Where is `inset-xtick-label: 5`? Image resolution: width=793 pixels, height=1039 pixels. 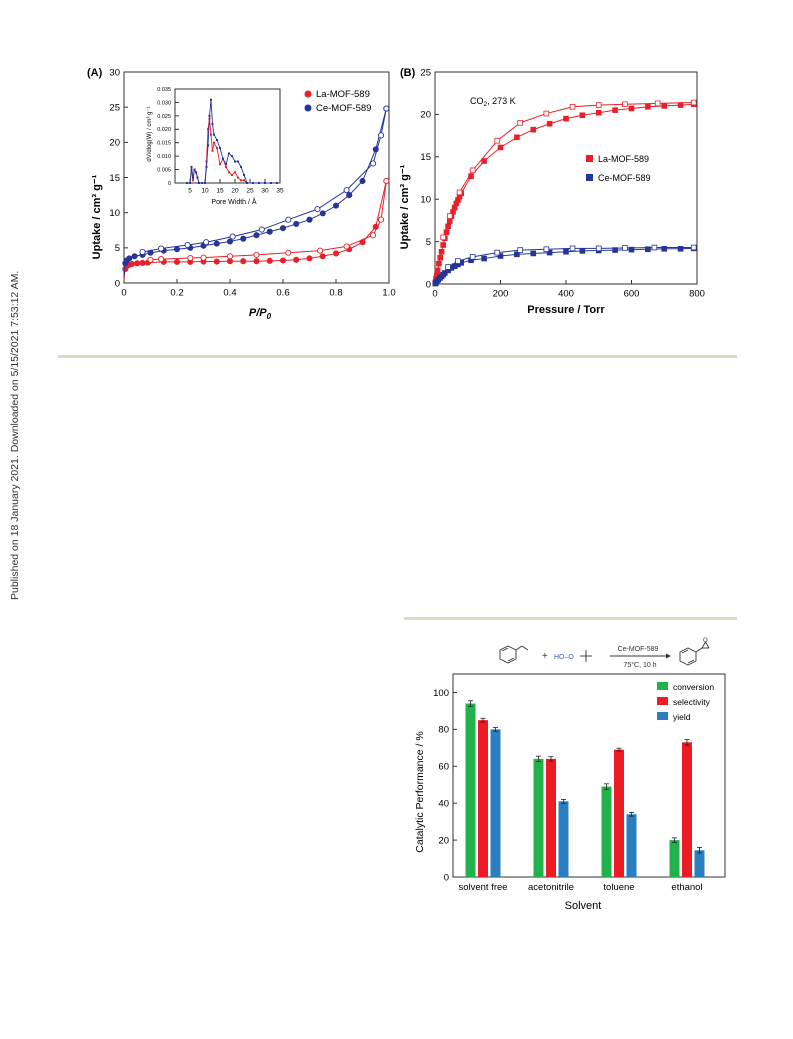 inset-xtick-label: 5 is located at coordinates (190, 191).